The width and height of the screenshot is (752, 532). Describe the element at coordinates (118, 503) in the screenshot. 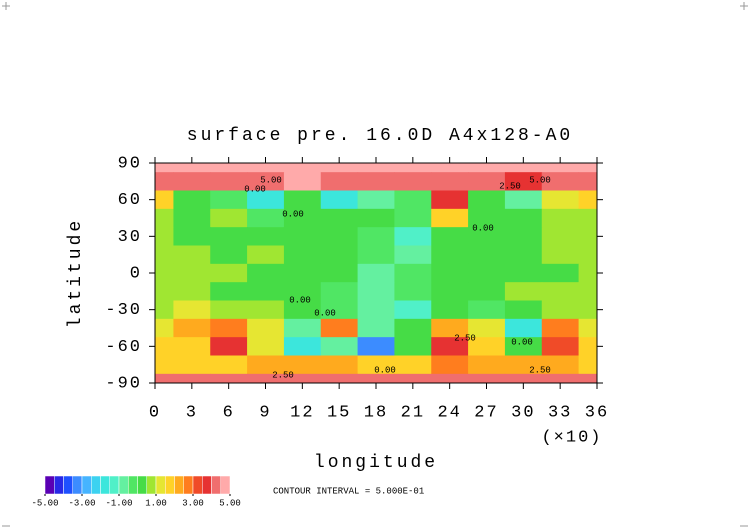

I see `colorbar-label: -1.00` at that location.